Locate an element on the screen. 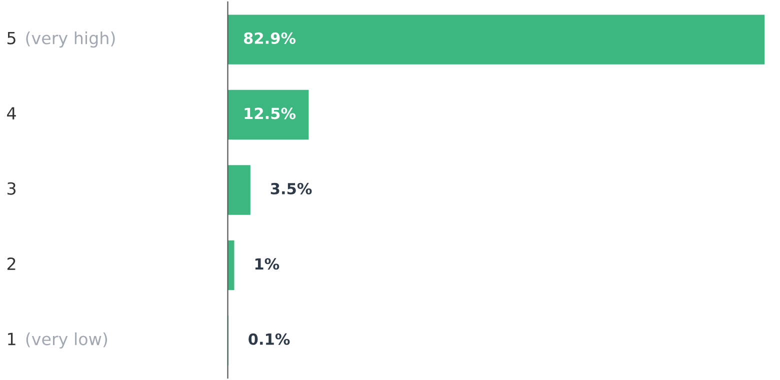  y-tick-label: 1 (very low) is located at coordinates (58, 340).